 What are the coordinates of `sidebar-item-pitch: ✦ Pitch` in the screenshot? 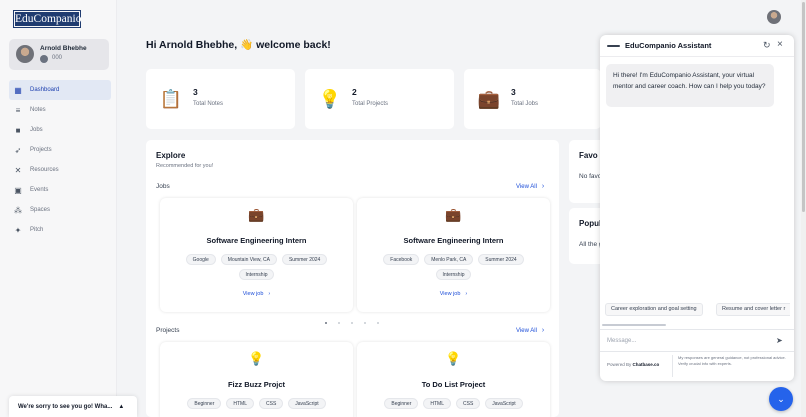 It's located at (60, 230).